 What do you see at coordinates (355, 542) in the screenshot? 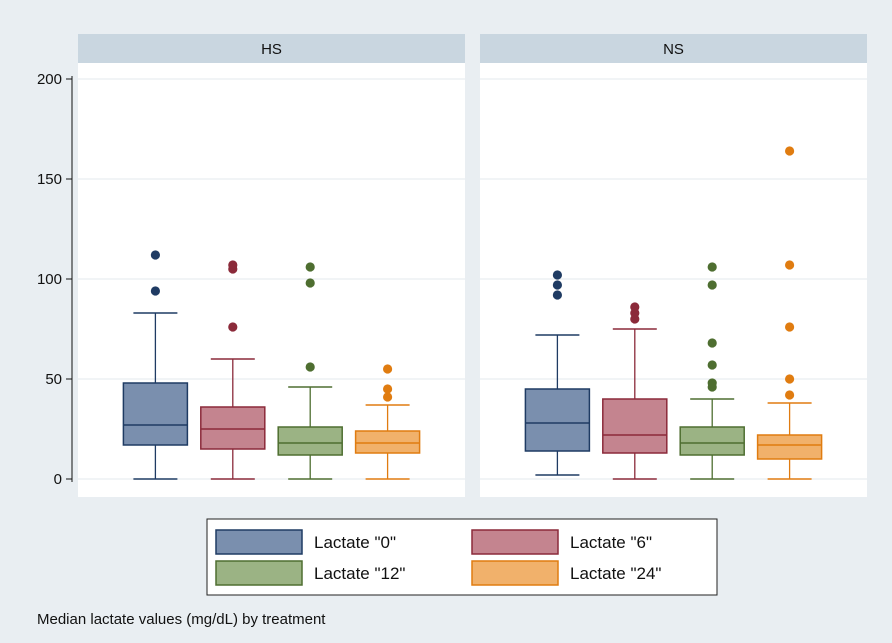
I see `legend-label: Lactate "0"` at bounding box center [355, 542].